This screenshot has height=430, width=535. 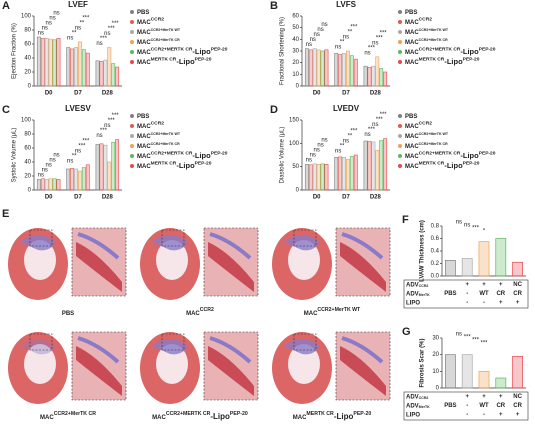 I want to click on table-cell: NC, so click(x=517, y=285).